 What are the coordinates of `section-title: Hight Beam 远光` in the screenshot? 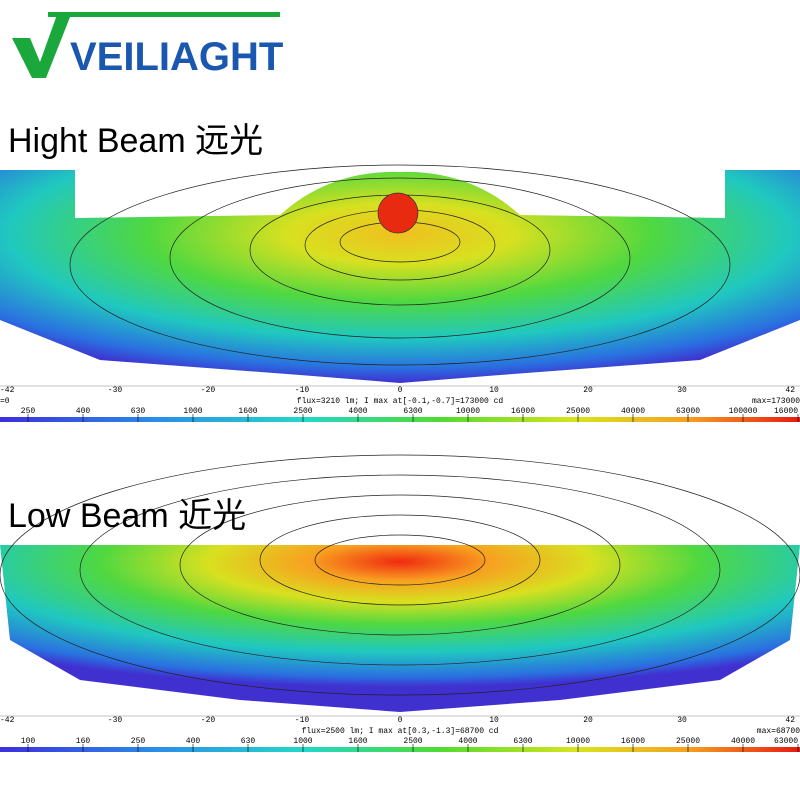 It's located at (135, 141).